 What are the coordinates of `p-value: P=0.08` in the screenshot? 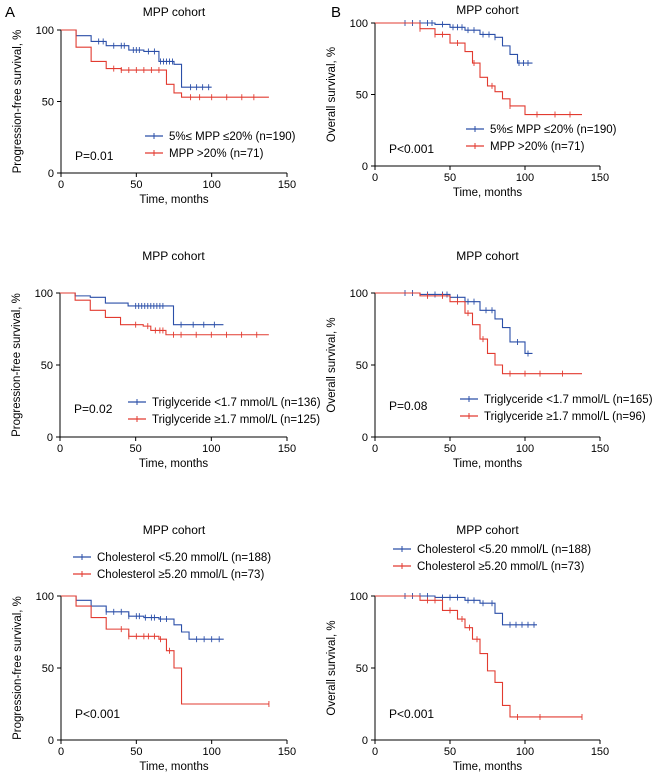 It's located at (408, 406).